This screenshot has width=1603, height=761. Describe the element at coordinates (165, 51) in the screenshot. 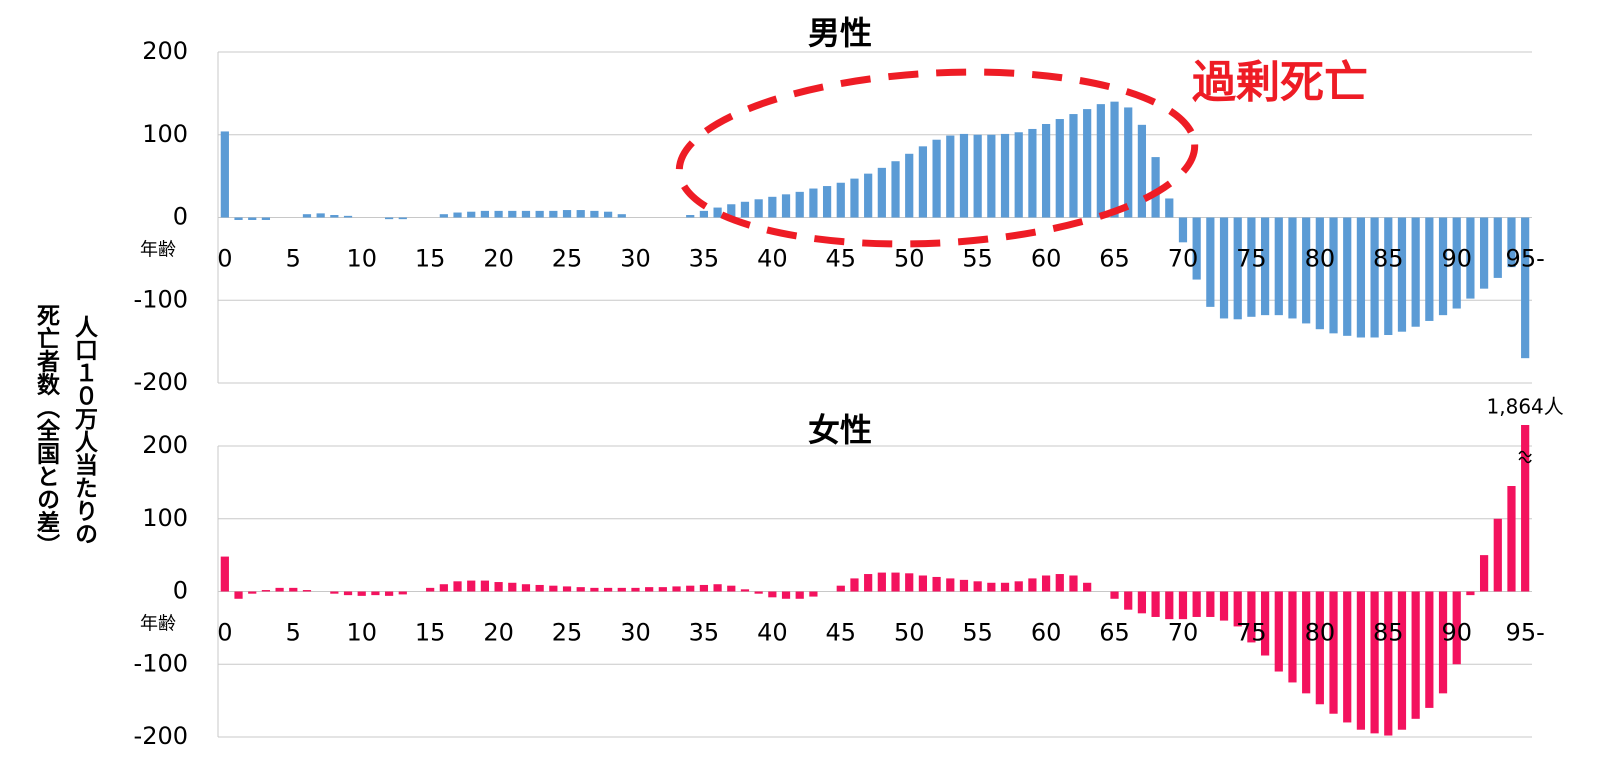

I see `y-tick-label: 200` at that location.